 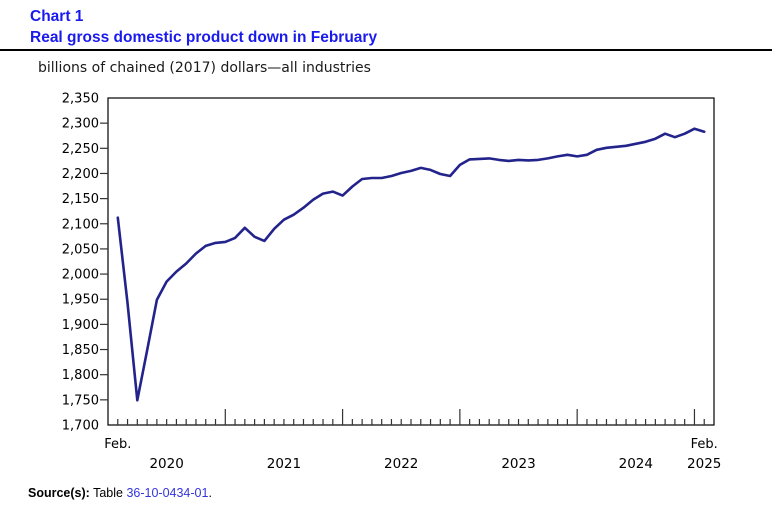 What do you see at coordinates (80, 249) in the screenshot?
I see `y-axis-label: 2,050` at bounding box center [80, 249].